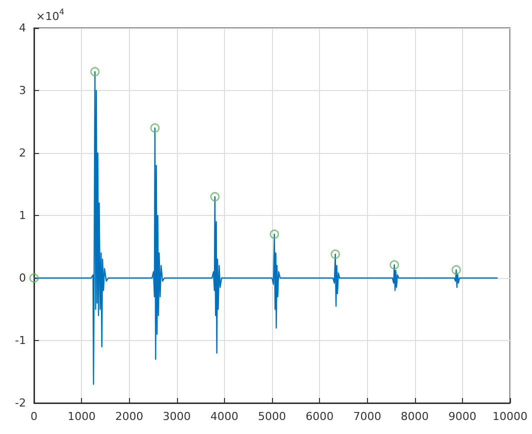 The height and width of the screenshot is (434, 532). I want to click on x-tick-label: 8000, so click(414, 416).